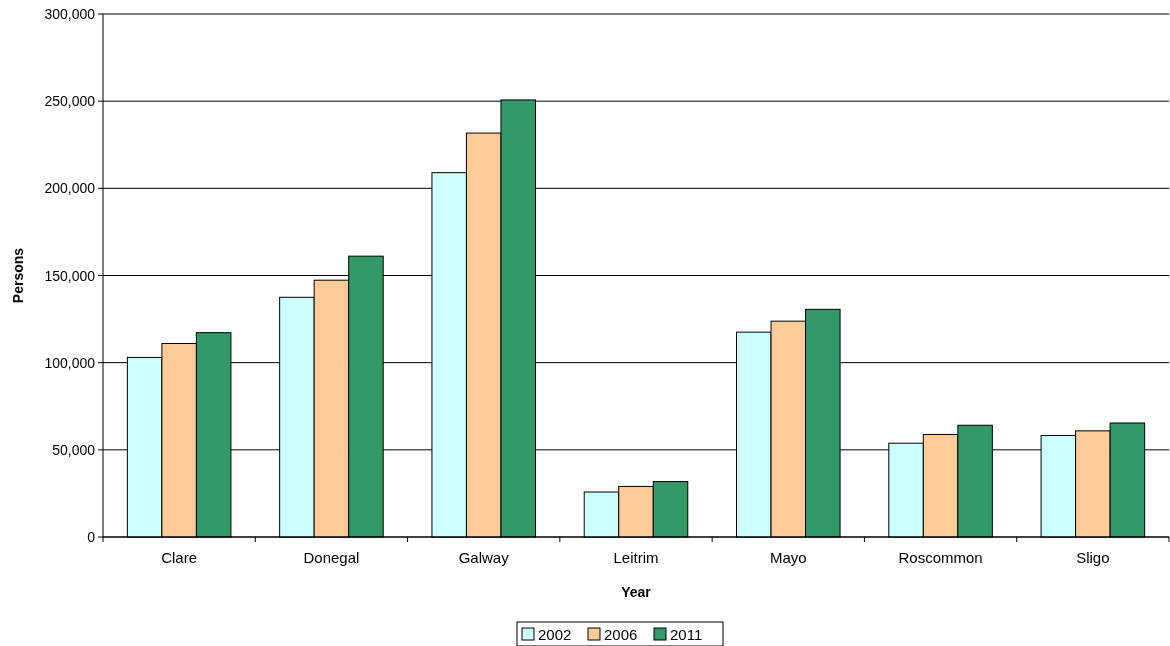  Describe the element at coordinates (74, 449) in the screenshot. I see `y-tick-label: 50,000` at that location.